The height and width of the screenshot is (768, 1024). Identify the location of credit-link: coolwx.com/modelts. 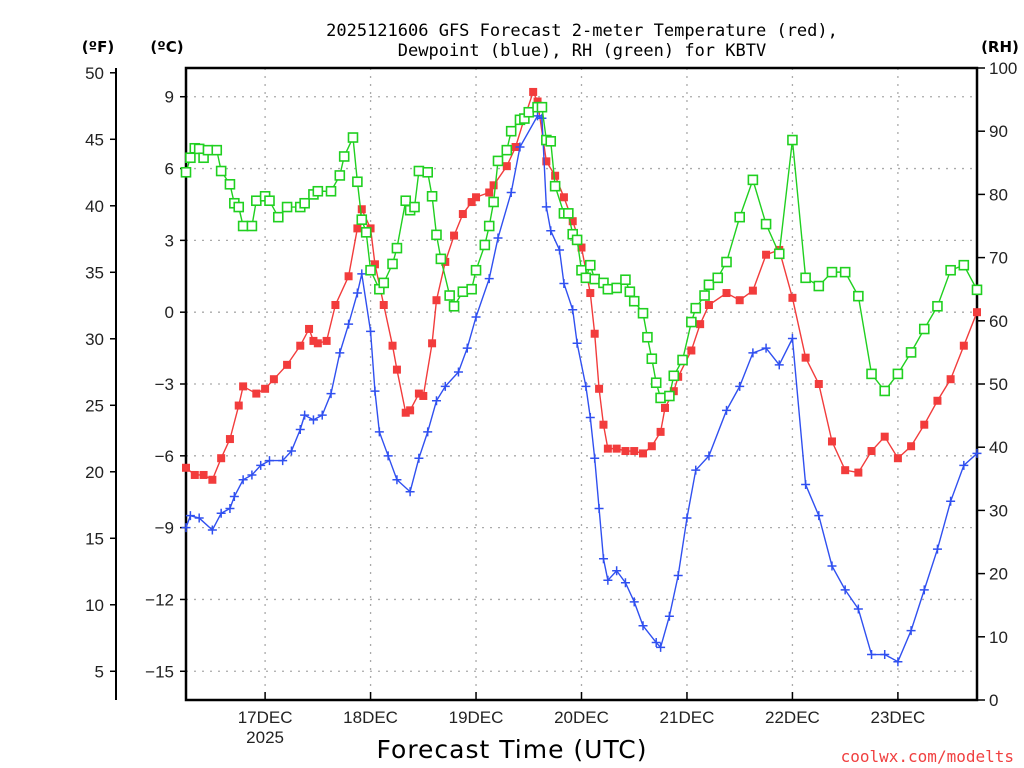
(927, 756).